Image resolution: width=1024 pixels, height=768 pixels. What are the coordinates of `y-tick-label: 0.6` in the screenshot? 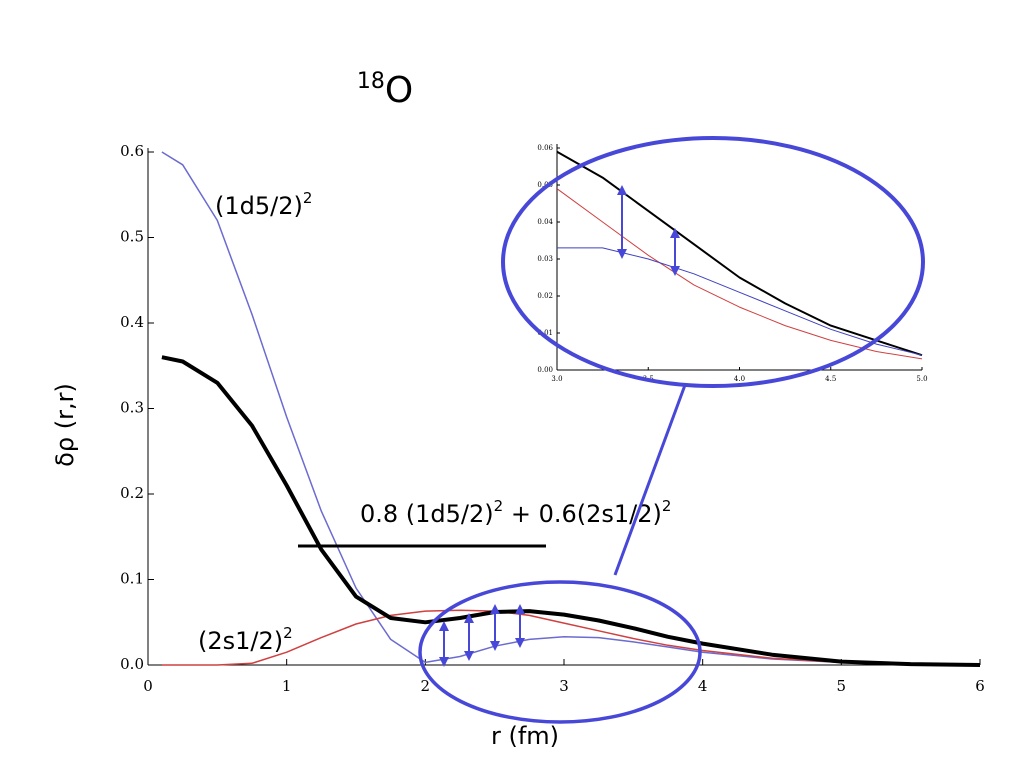 It's located at (132, 151).